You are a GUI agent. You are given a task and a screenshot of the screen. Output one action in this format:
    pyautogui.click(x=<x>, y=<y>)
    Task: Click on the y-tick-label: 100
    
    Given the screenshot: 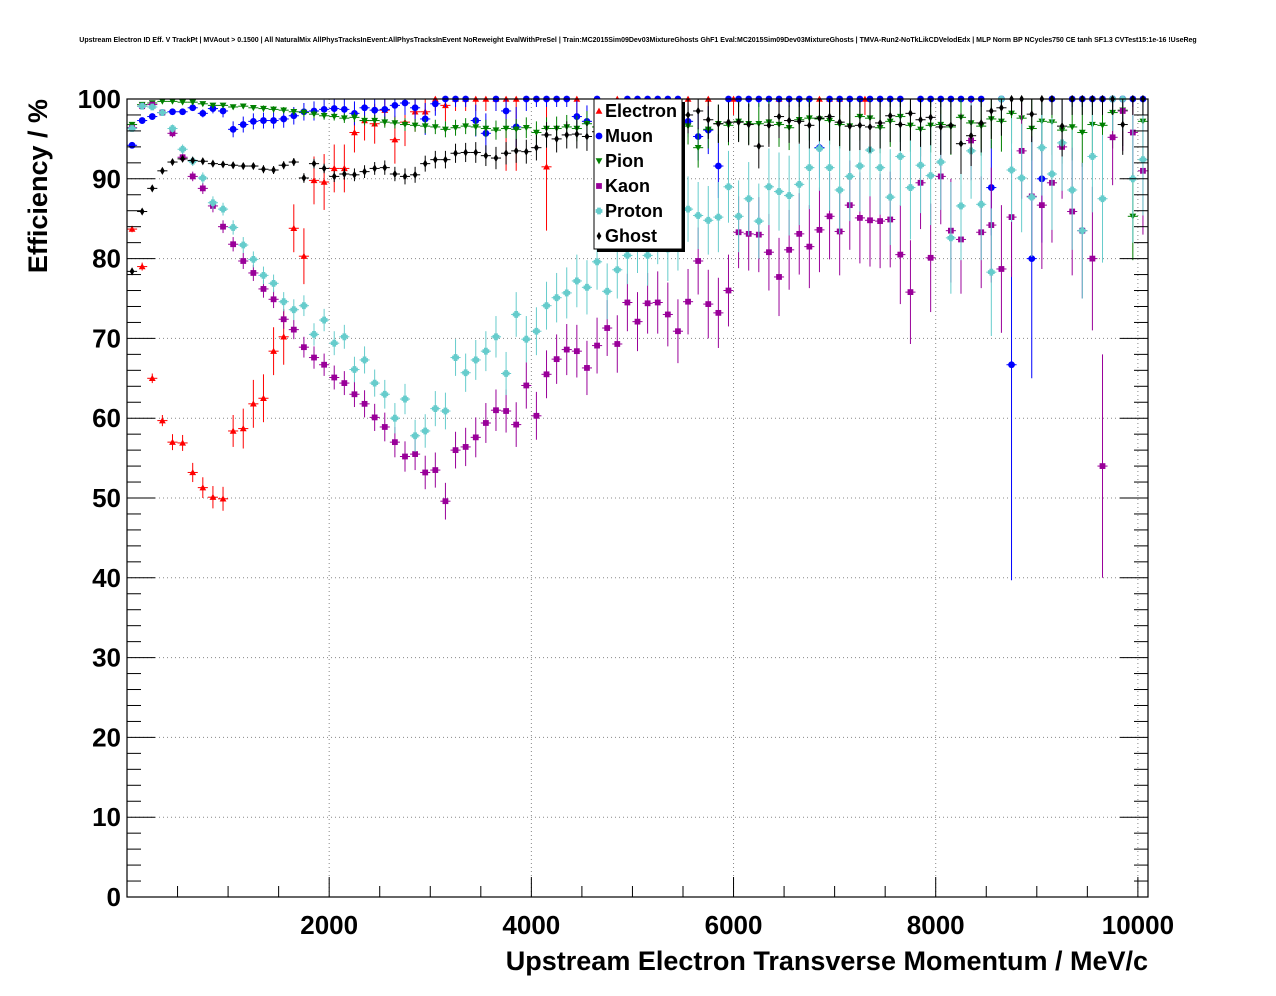 What is the action you would take?
    pyautogui.click(x=99, y=99)
    